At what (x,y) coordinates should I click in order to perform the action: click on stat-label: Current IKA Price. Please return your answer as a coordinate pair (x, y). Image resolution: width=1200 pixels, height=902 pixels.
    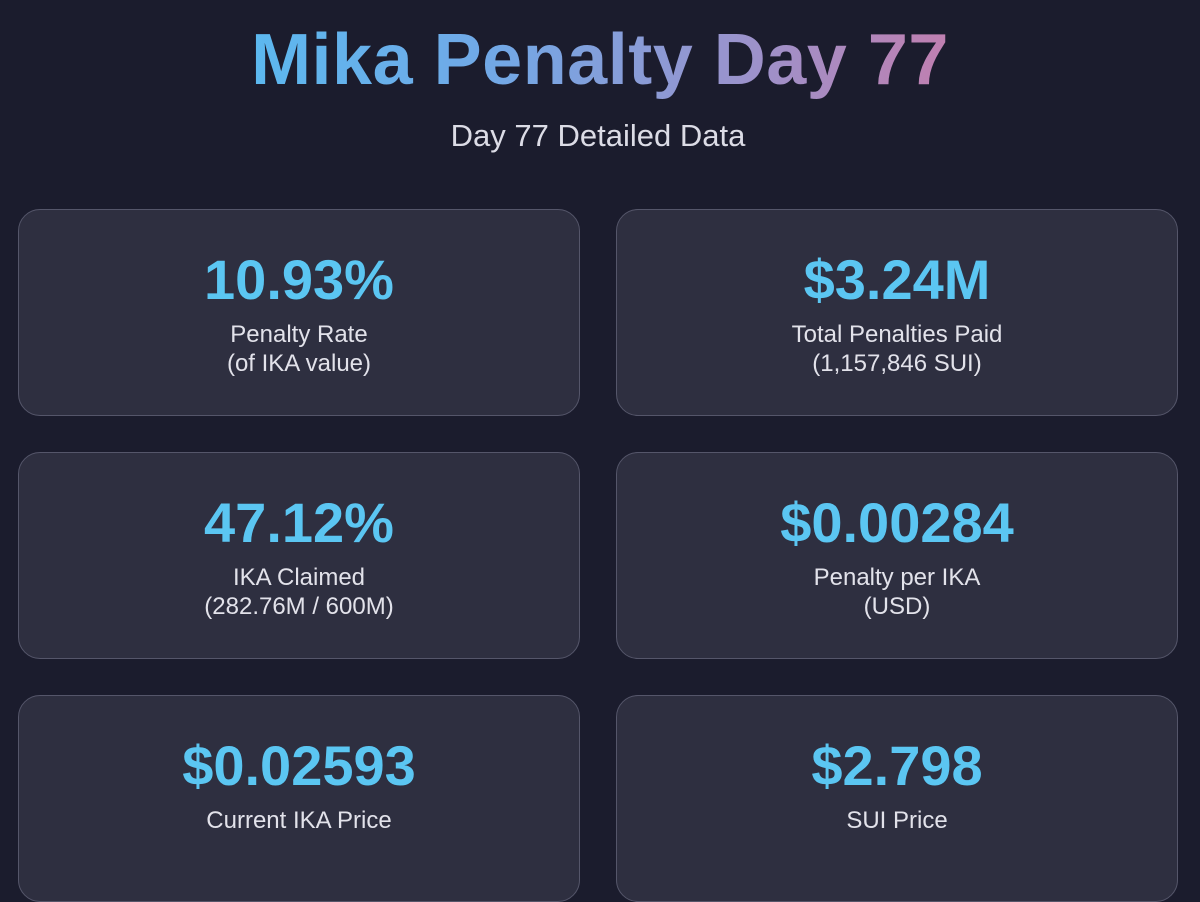
    Looking at the image, I should click on (299, 820).